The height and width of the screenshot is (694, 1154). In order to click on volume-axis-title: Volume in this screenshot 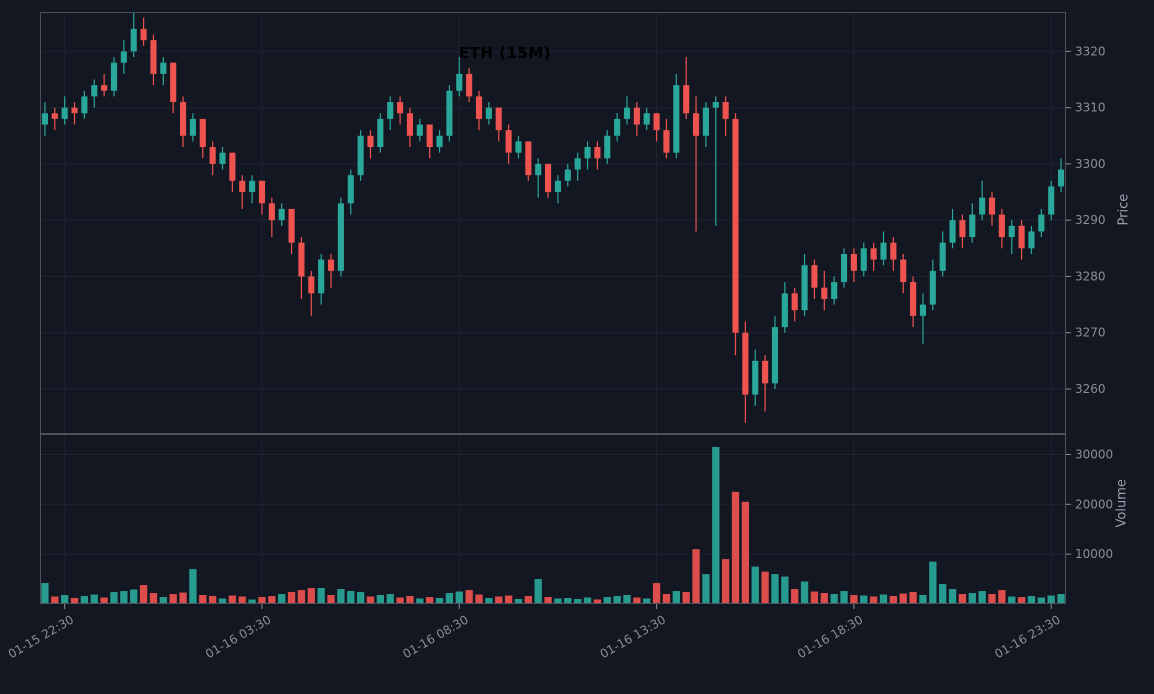, I will do `click(1122, 503)`.